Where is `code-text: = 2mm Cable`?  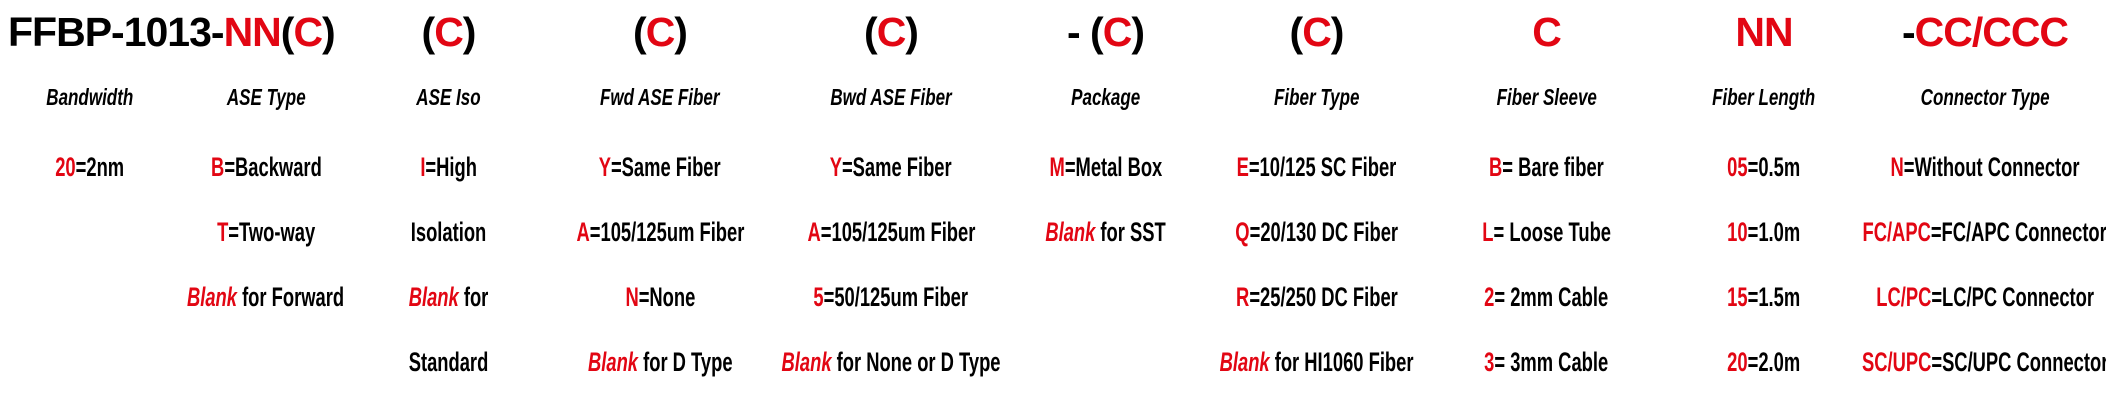
code-text: = 2mm Cable is located at coordinates (1551, 297).